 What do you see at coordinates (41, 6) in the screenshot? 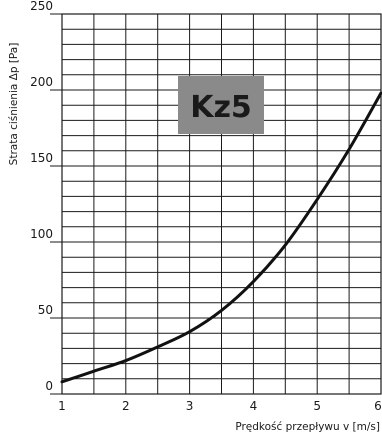
I see `y-tick-label: 250` at bounding box center [41, 6].